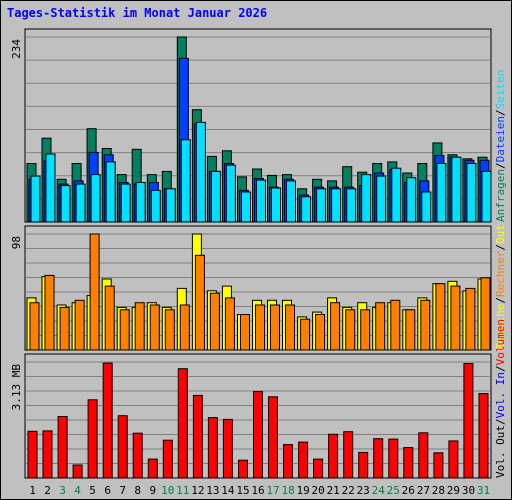  What do you see at coordinates (468, 490) in the screenshot?
I see `day-label-30: 30` at bounding box center [468, 490].